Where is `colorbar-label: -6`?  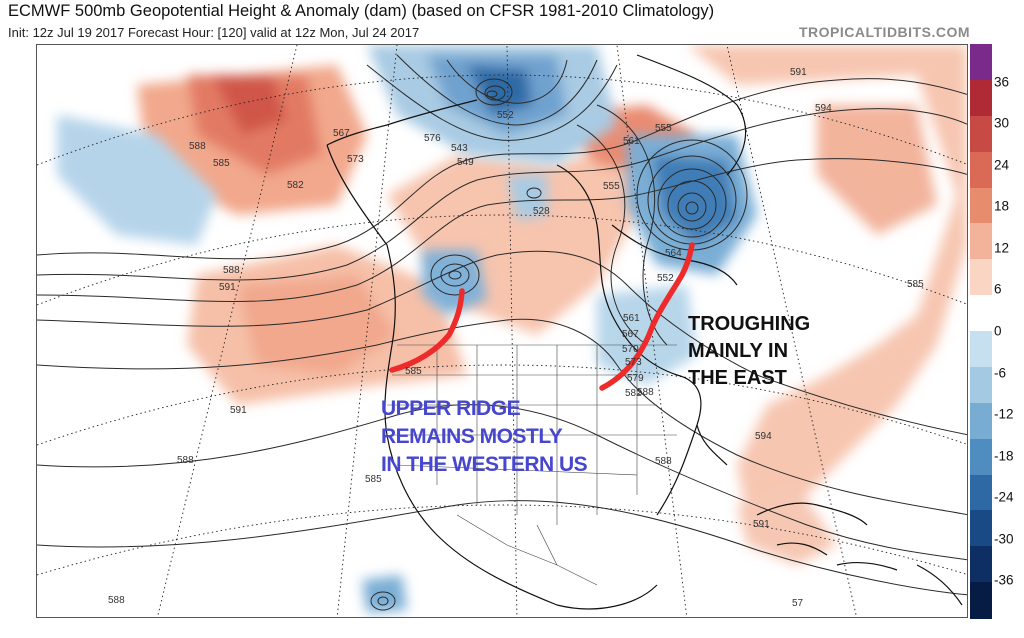 colorbar-label: -6 is located at coordinates (1000, 373).